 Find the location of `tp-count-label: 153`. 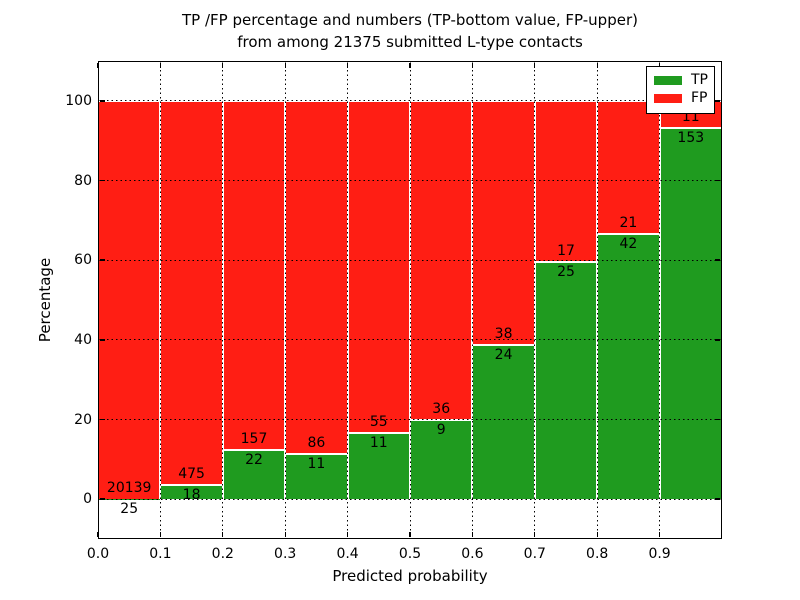

tp-count-label: 153 is located at coordinates (691, 137).